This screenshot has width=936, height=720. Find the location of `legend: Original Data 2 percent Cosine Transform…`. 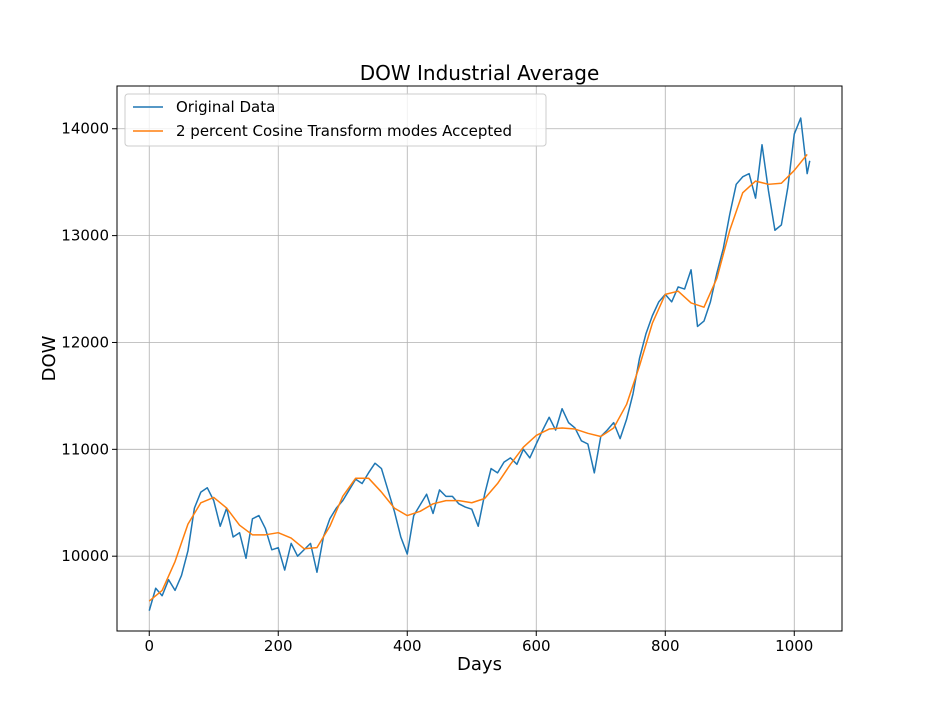

legend: Original Data 2 percent Cosine Transform… is located at coordinates (335, 120).